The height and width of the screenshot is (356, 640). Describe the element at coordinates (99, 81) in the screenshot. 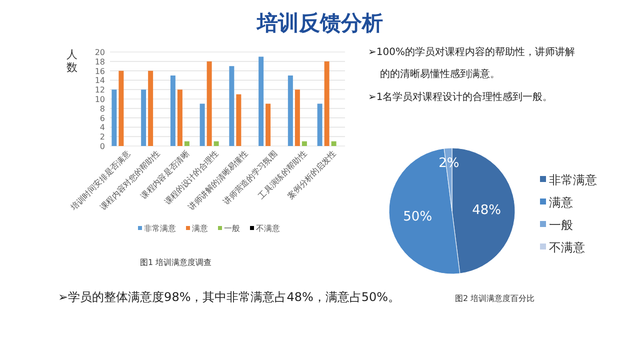

I see `y-tick-label: 14` at that location.